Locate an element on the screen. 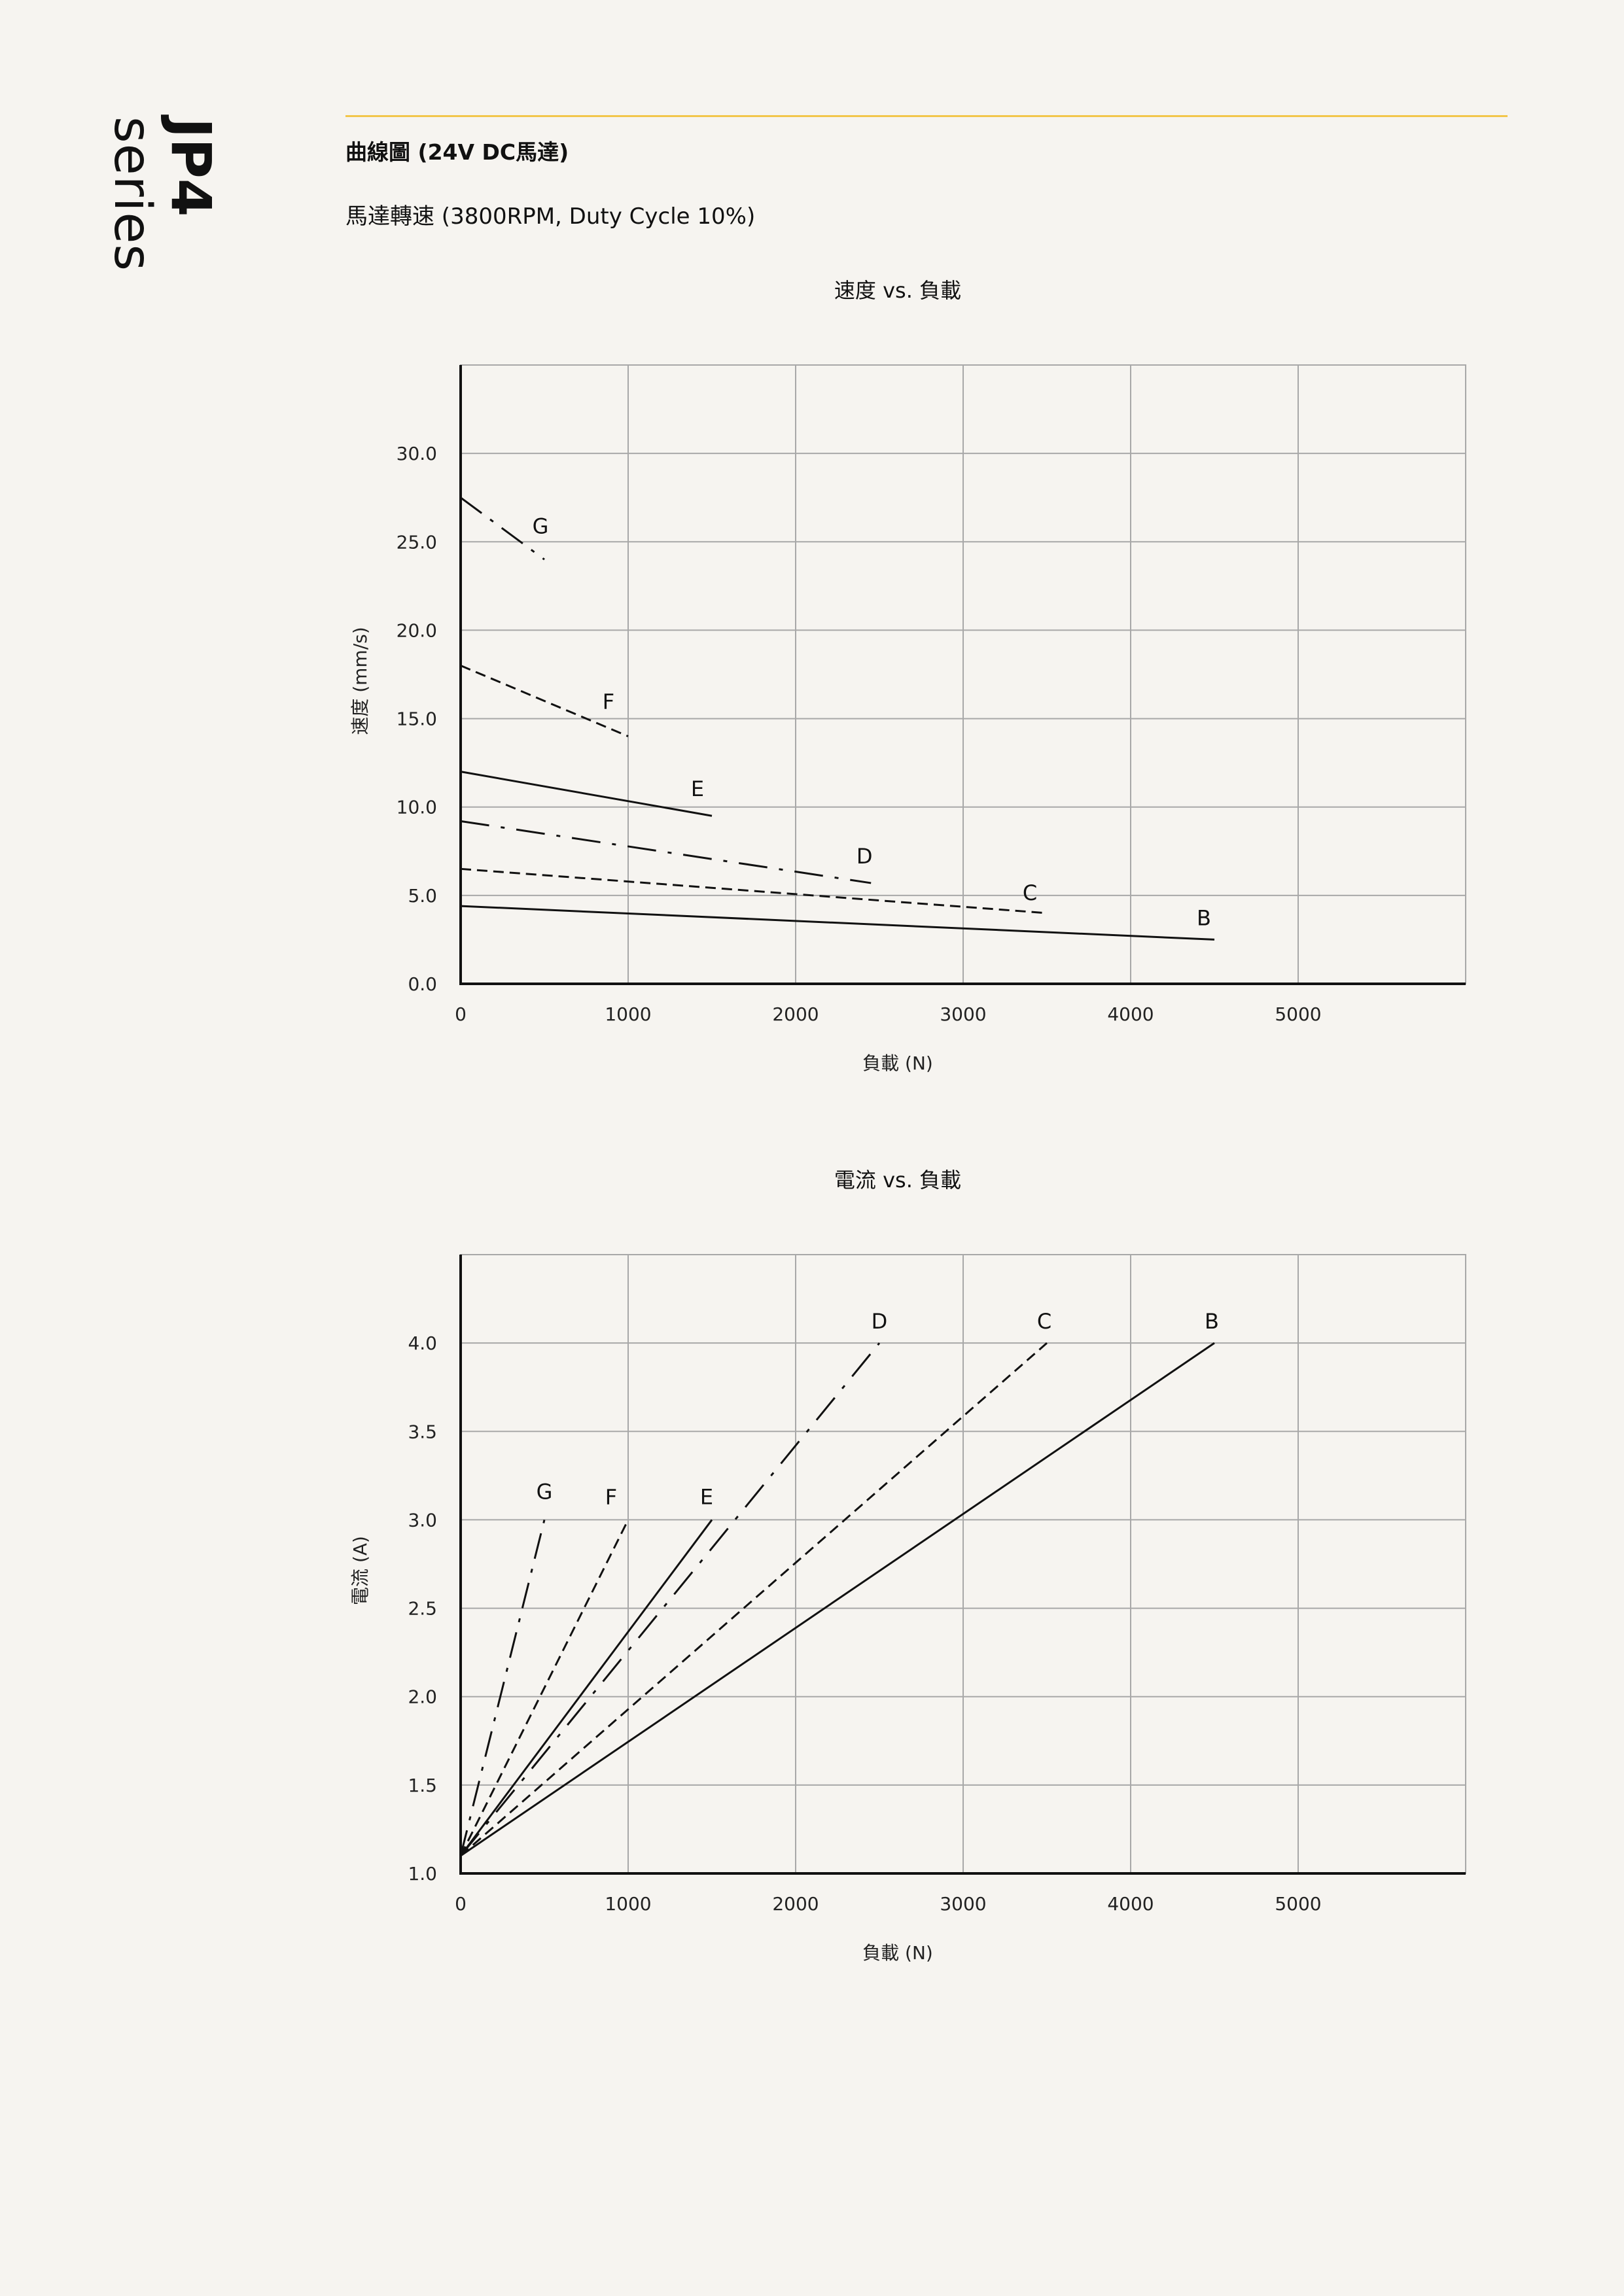 The image size is (1624, 2296). y-tick-label: 4.0 is located at coordinates (422, 1343).